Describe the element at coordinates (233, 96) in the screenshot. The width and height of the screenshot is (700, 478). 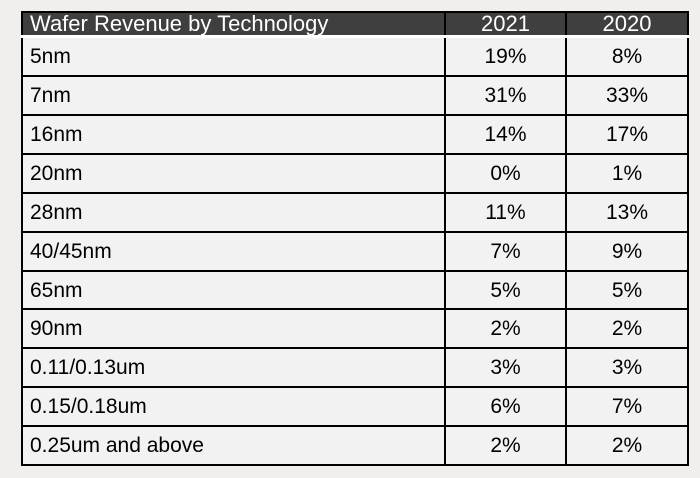
I see `row-label: 7nm` at that location.